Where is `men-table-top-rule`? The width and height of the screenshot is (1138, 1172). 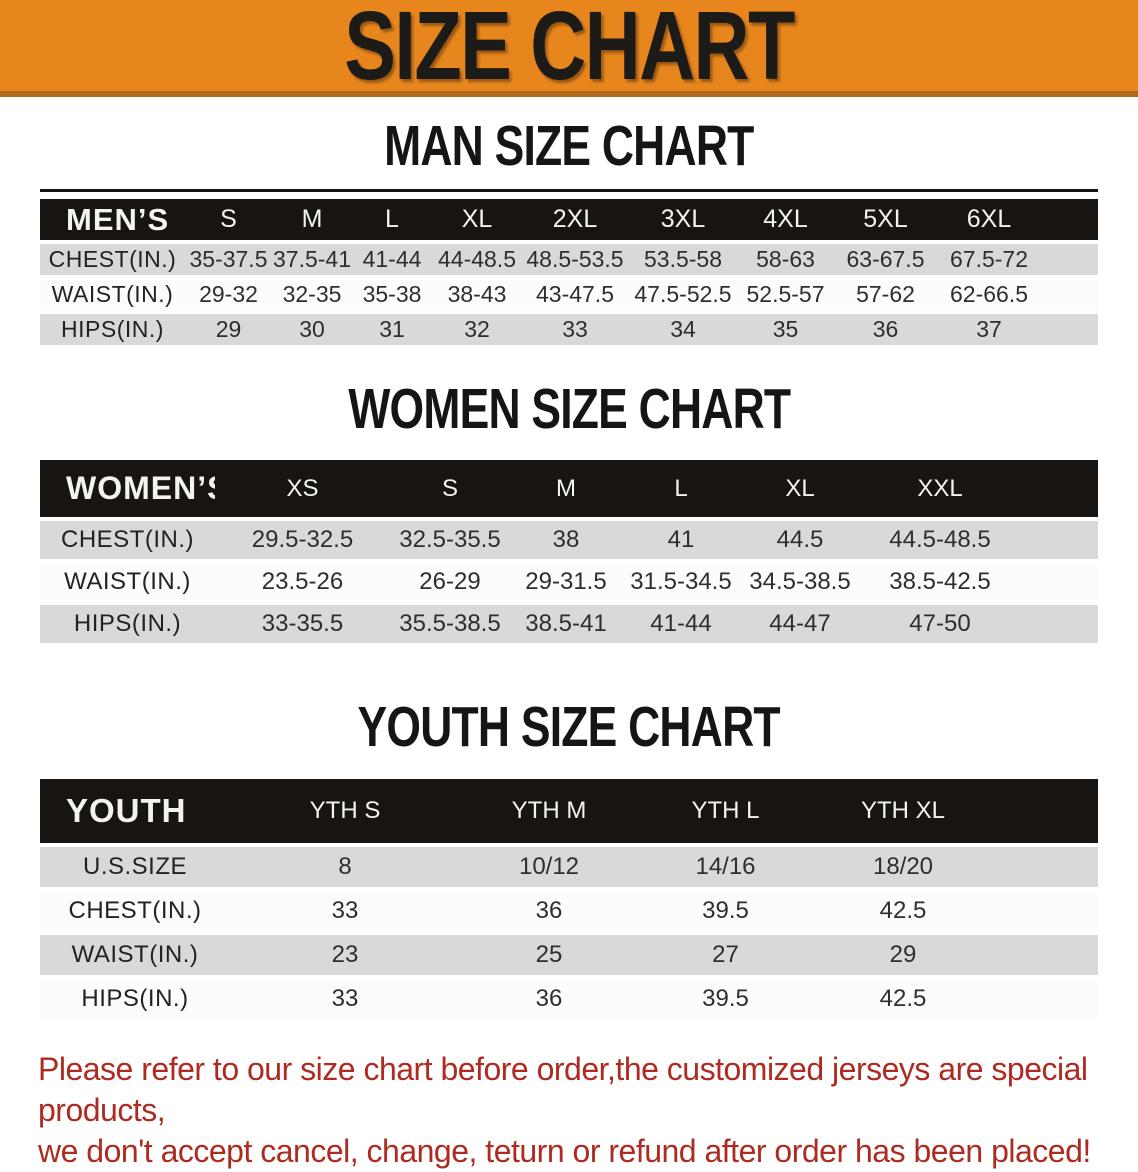 men-table-top-rule is located at coordinates (569, 190).